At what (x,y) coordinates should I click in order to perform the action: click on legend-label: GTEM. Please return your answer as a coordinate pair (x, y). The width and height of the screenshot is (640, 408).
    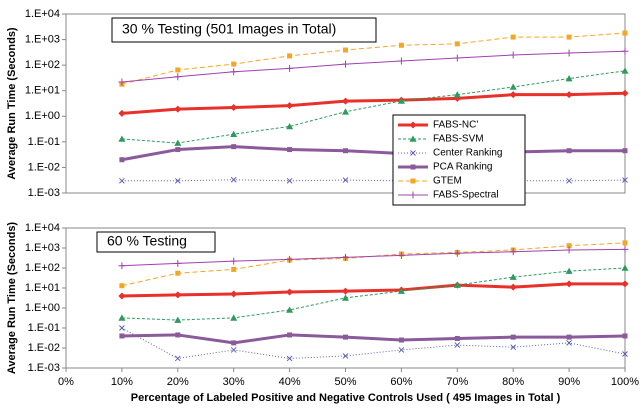
    Looking at the image, I should click on (447, 181).